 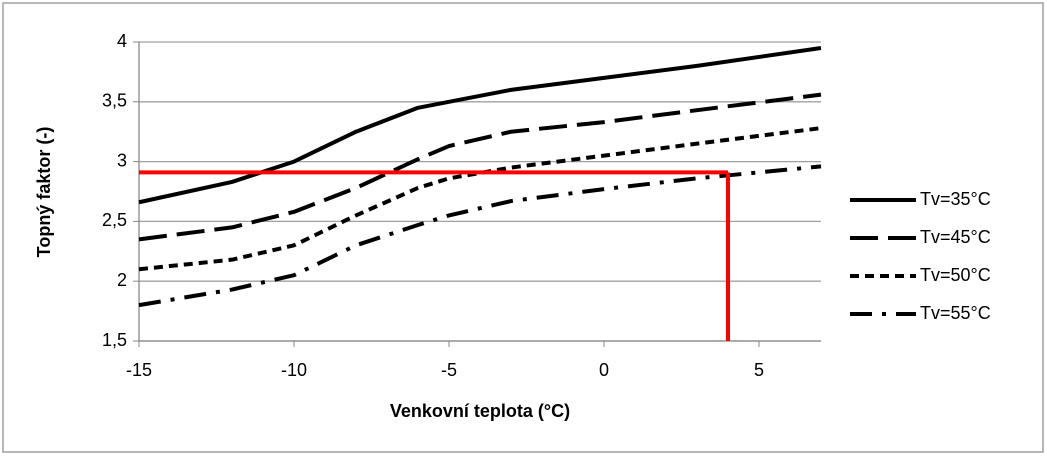 What do you see at coordinates (122, 280) in the screenshot?
I see `y-tick-label: 2` at bounding box center [122, 280].